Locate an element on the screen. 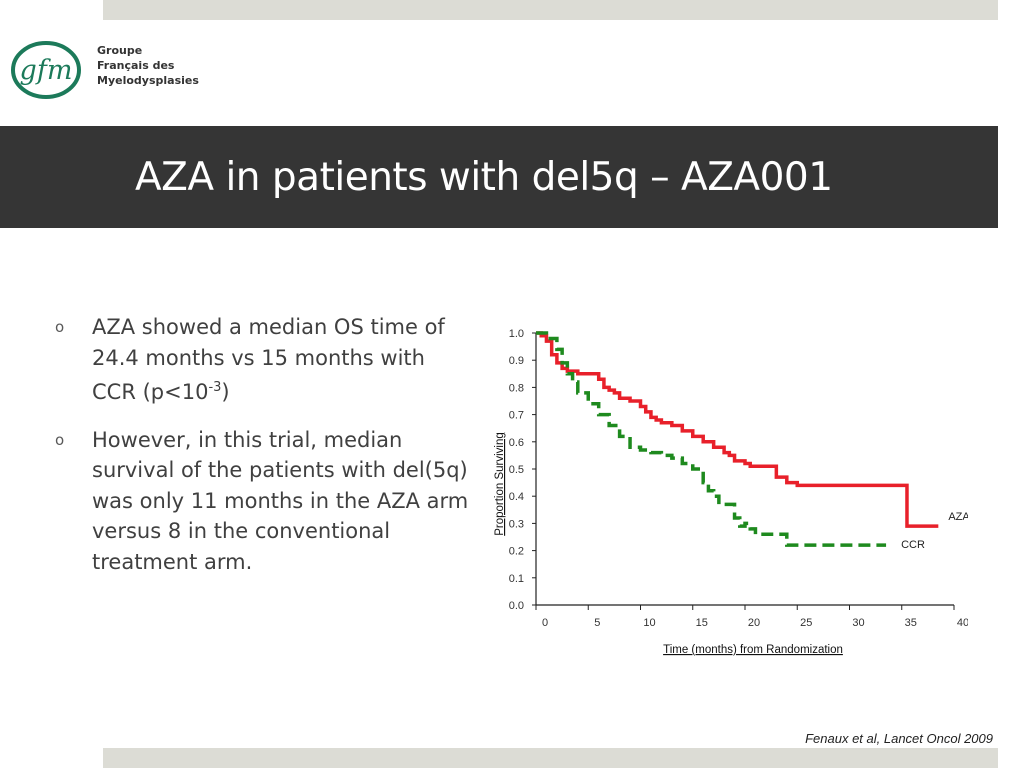  y-tick-label: 0.8 is located at coordinates (516, 388).